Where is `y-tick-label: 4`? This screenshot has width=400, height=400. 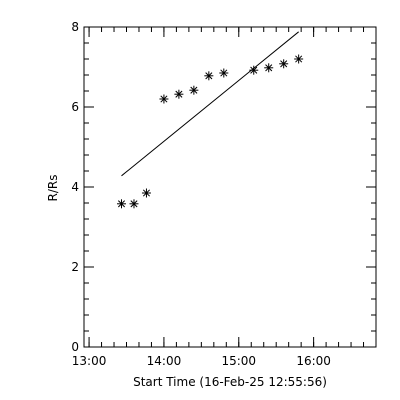 y-tick-label: 4 is located at coordinates (75, 187).